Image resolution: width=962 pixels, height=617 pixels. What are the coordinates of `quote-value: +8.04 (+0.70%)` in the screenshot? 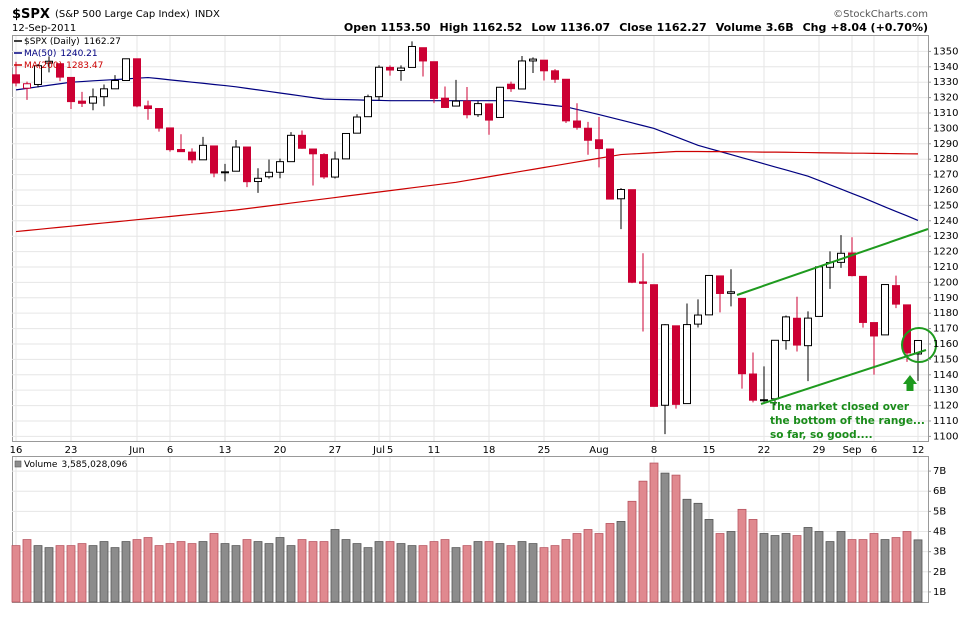 It's located at (879, 27).